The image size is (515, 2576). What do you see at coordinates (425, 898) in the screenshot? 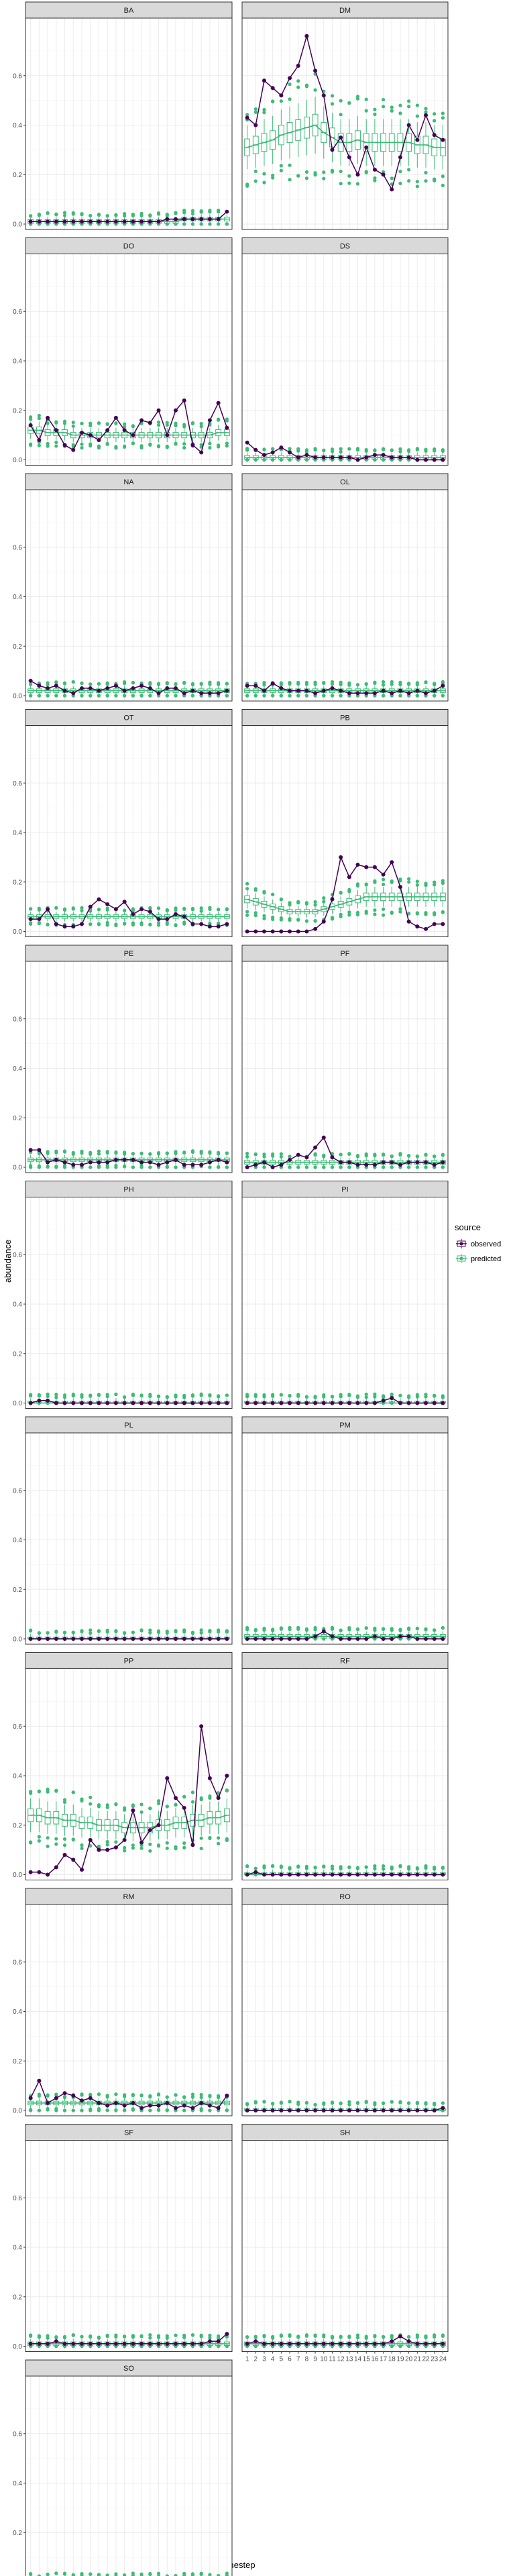
I see `predicted-box` at bounding box center [425, 898].